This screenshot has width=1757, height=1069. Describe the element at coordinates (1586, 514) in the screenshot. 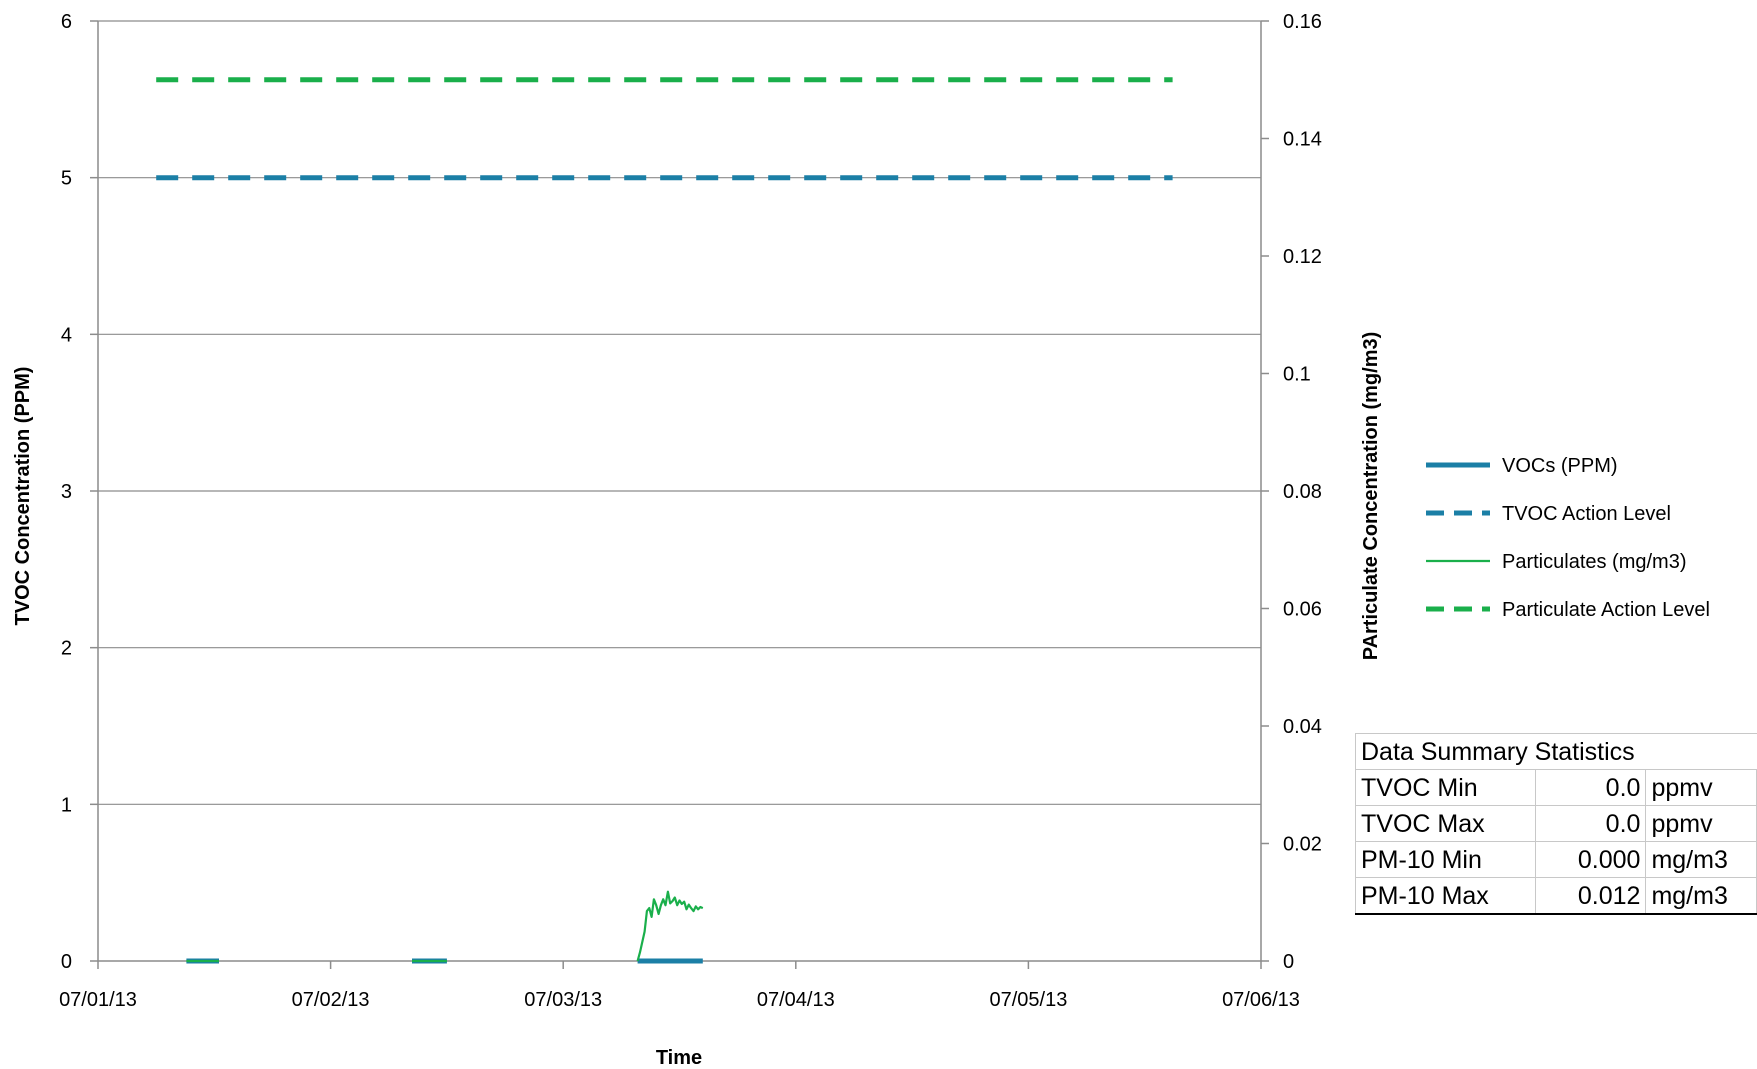

I see `legend-label: TVOC Action Level` at that location.